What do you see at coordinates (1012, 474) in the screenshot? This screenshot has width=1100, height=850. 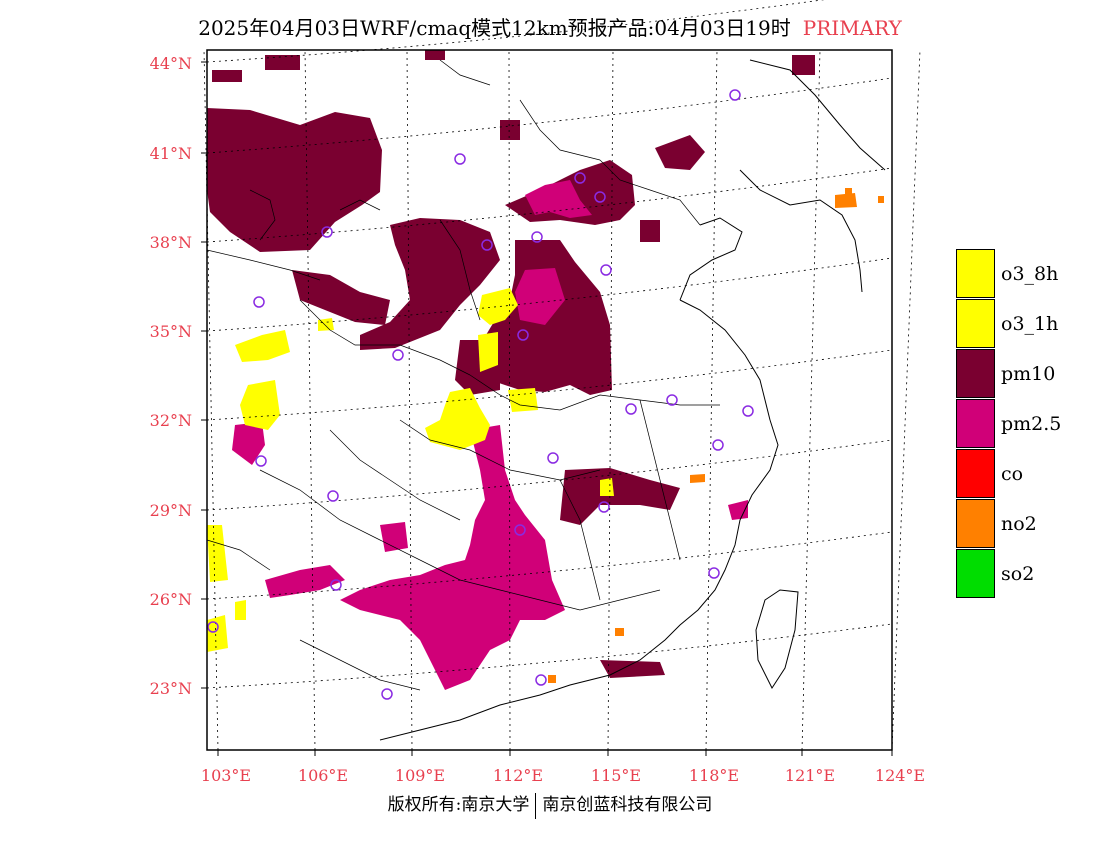 I see `legend-label: co` at bounding box center [1012, 474].